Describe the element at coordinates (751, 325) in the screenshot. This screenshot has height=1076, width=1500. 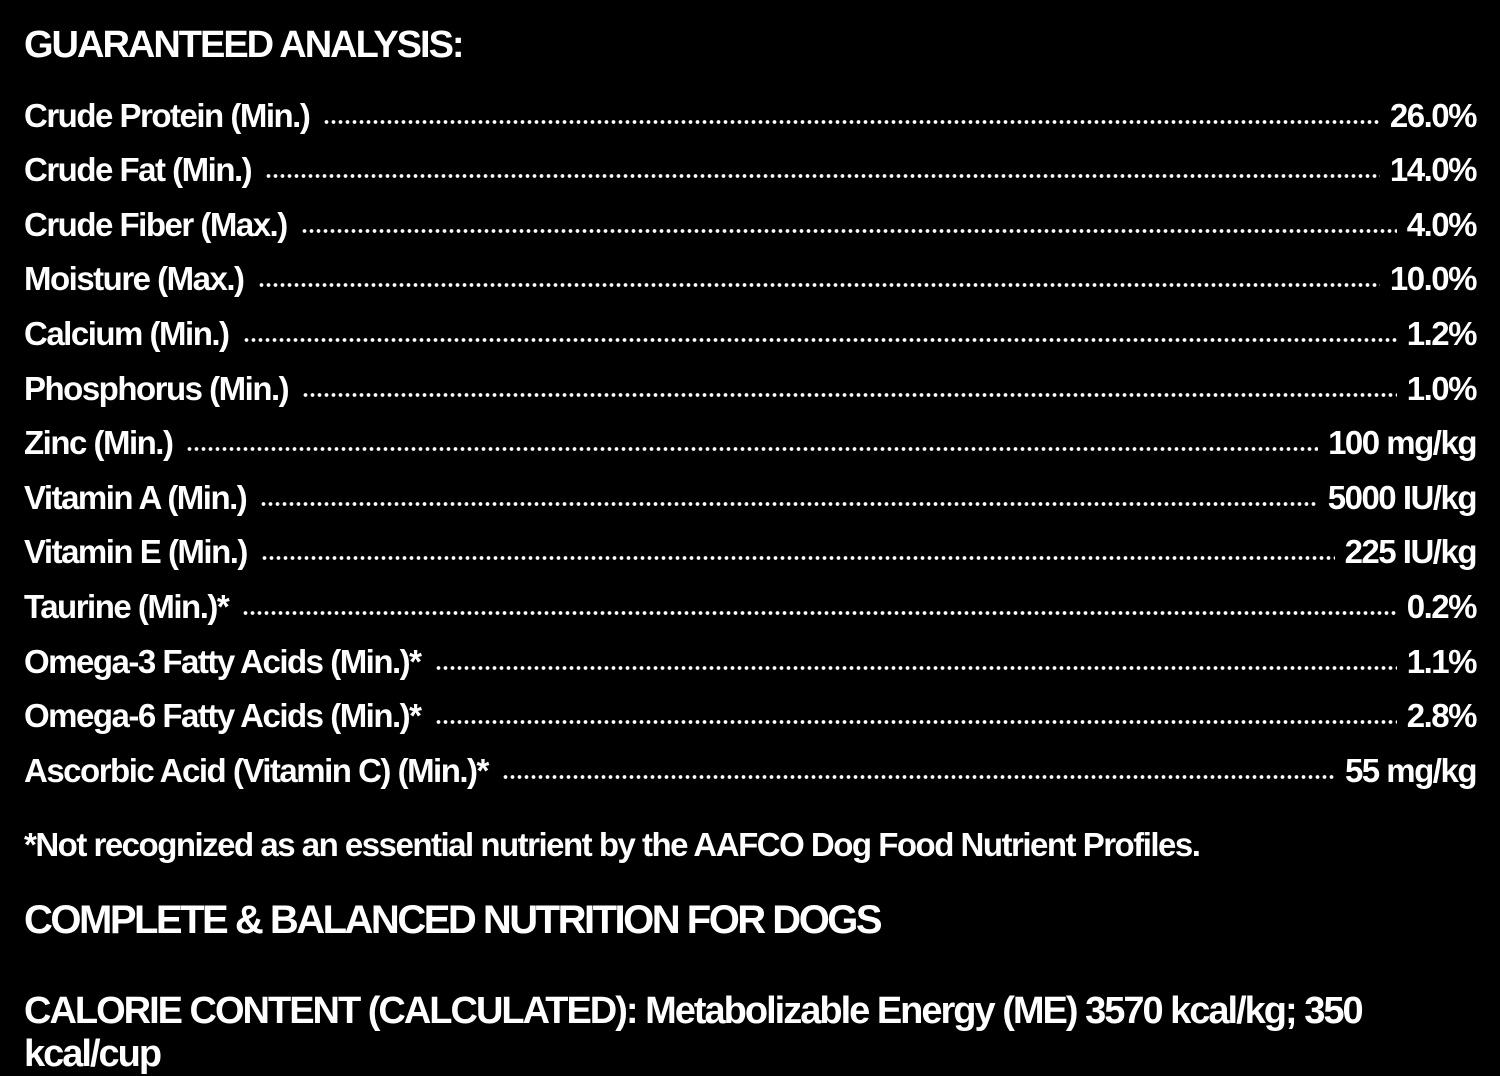
I see `analysis-row: Calcium (Min.) 1.2%` at that location.